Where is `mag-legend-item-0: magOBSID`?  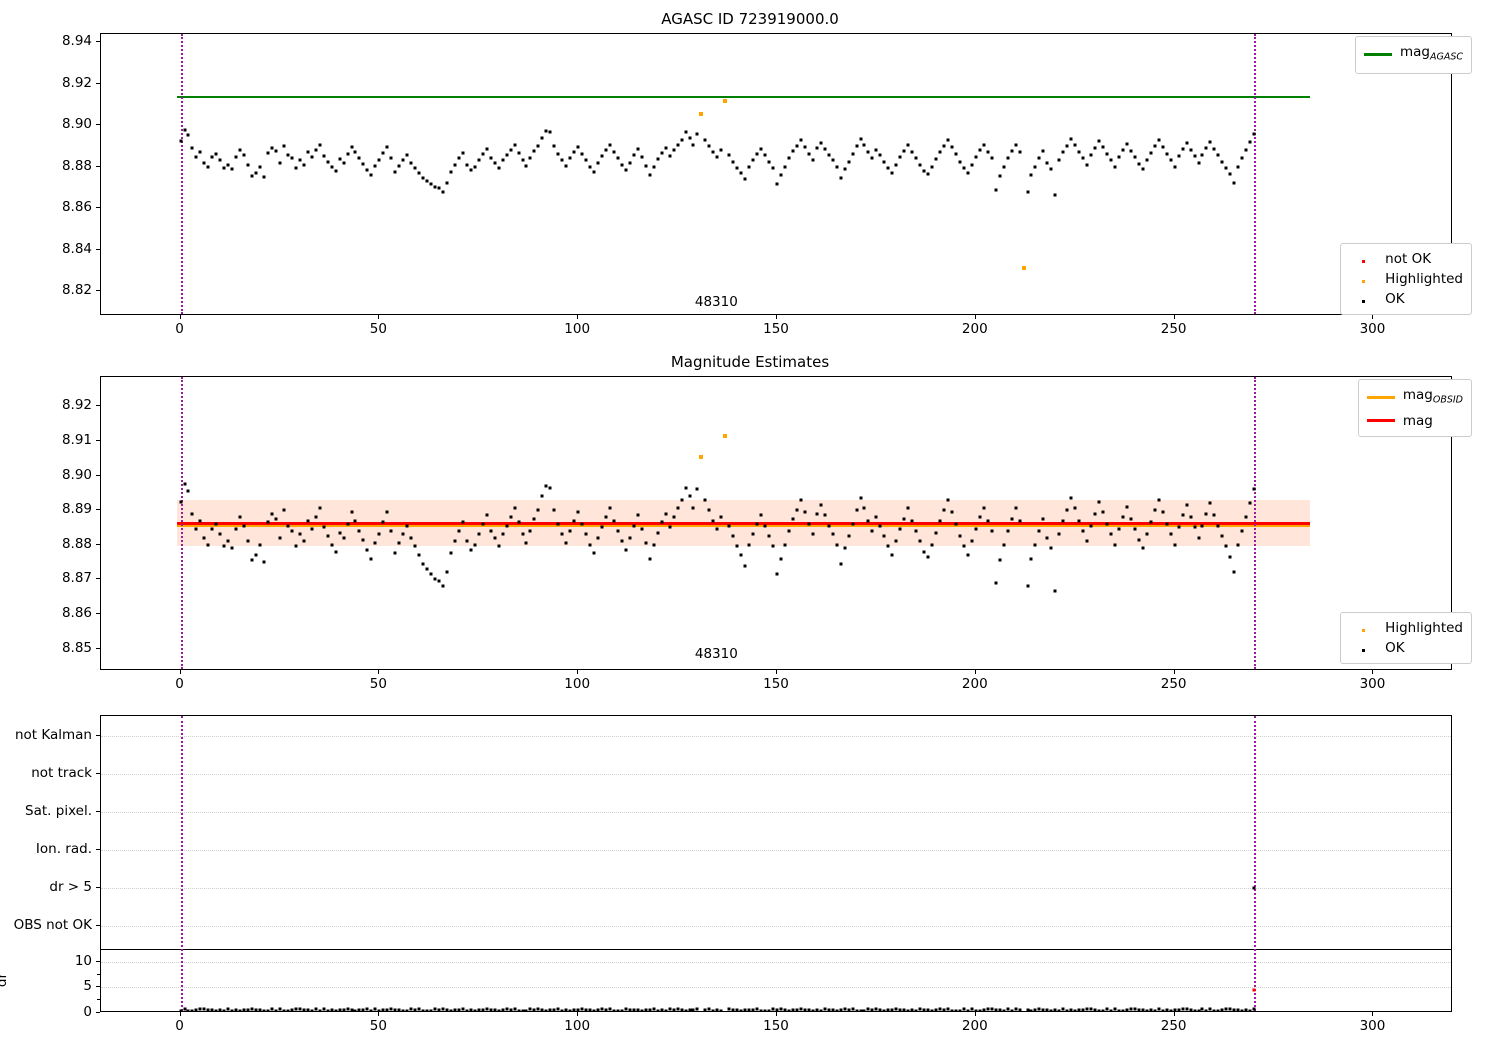
mag-legend-item-0: magOBSID is located at coordinates (1414, 398).